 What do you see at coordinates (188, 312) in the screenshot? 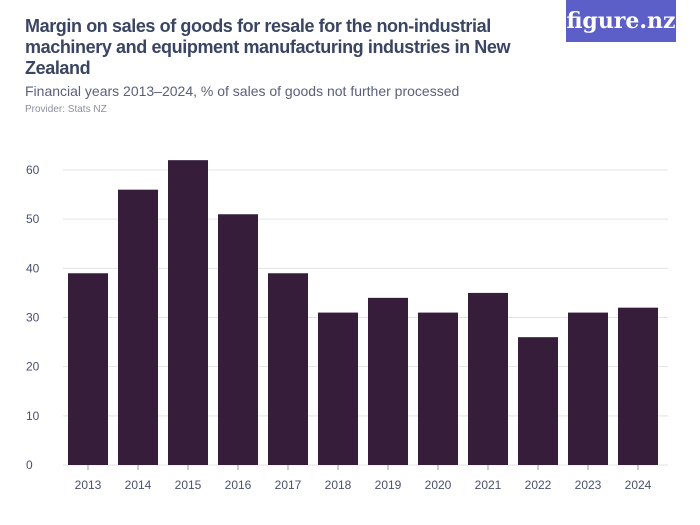
I see `bar-2015` at bounding box center [188, 312].